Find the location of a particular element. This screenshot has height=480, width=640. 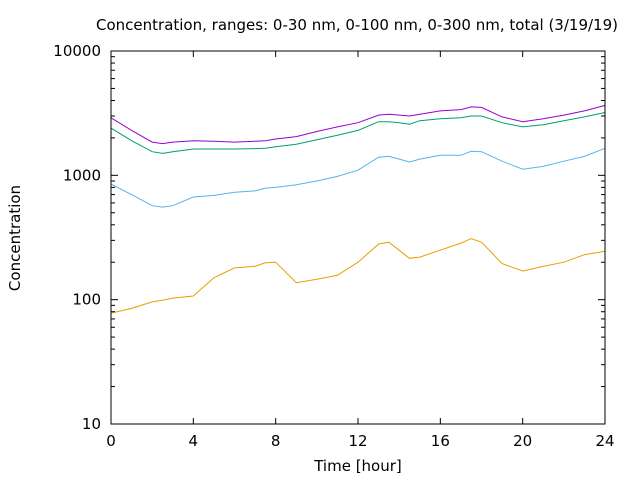

y-tick-label: 10 is located at coordinates (91, 424).